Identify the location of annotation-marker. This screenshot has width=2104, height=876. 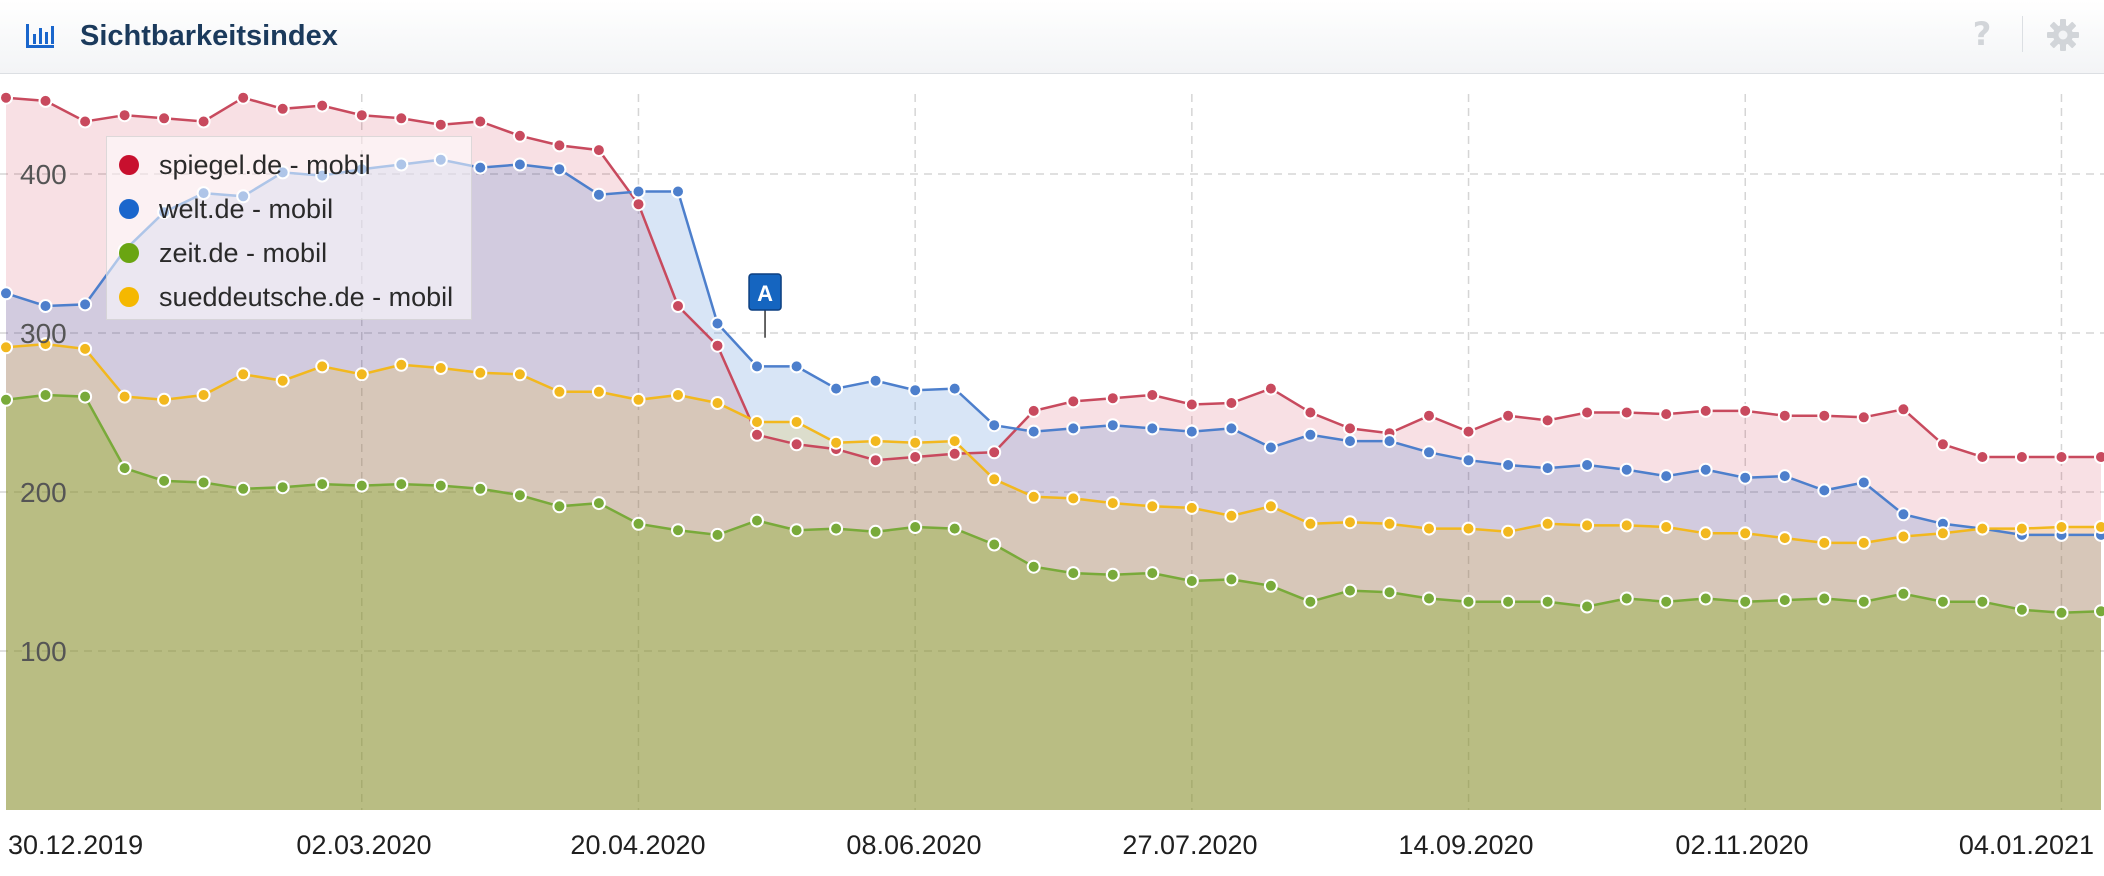
(765, 292).